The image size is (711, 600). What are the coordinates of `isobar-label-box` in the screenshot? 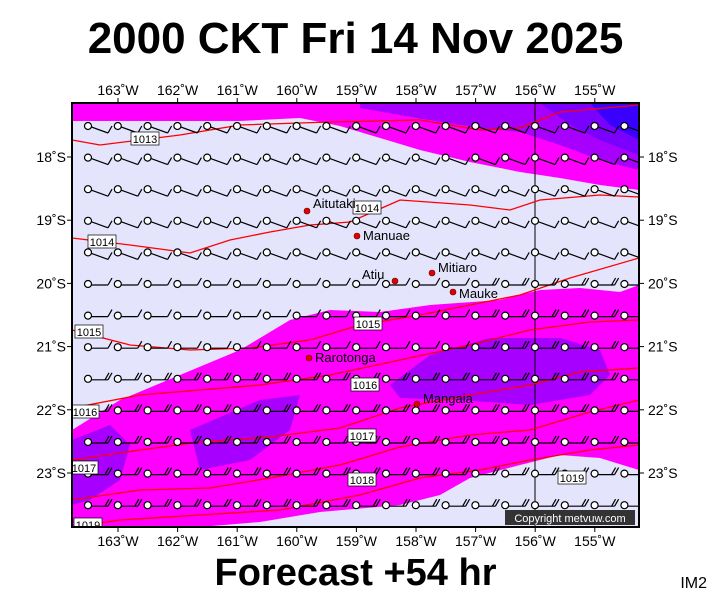 It's located at (572, 477).